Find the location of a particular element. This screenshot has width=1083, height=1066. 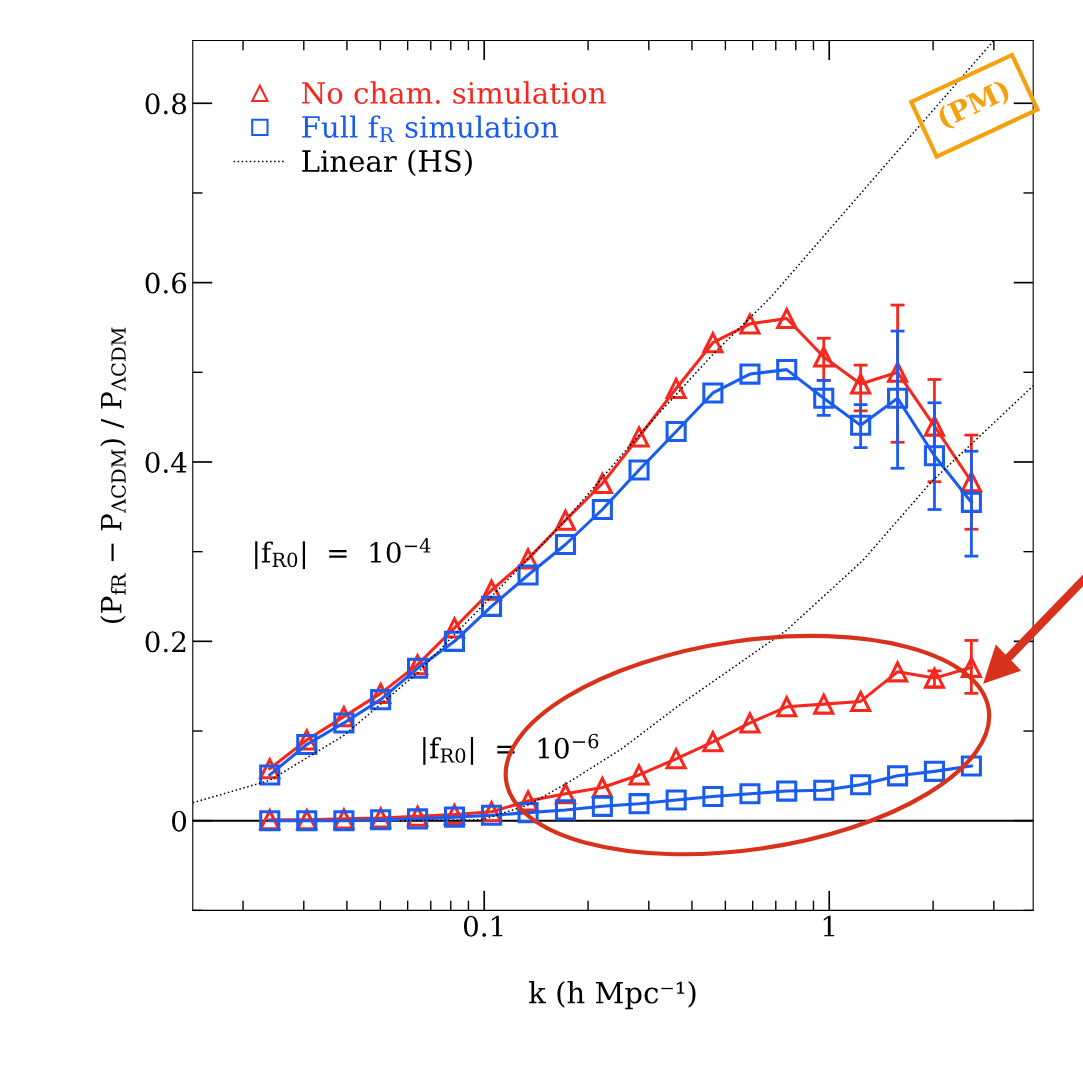

y-tick-label: 0 is located at coordinates (179, 821).